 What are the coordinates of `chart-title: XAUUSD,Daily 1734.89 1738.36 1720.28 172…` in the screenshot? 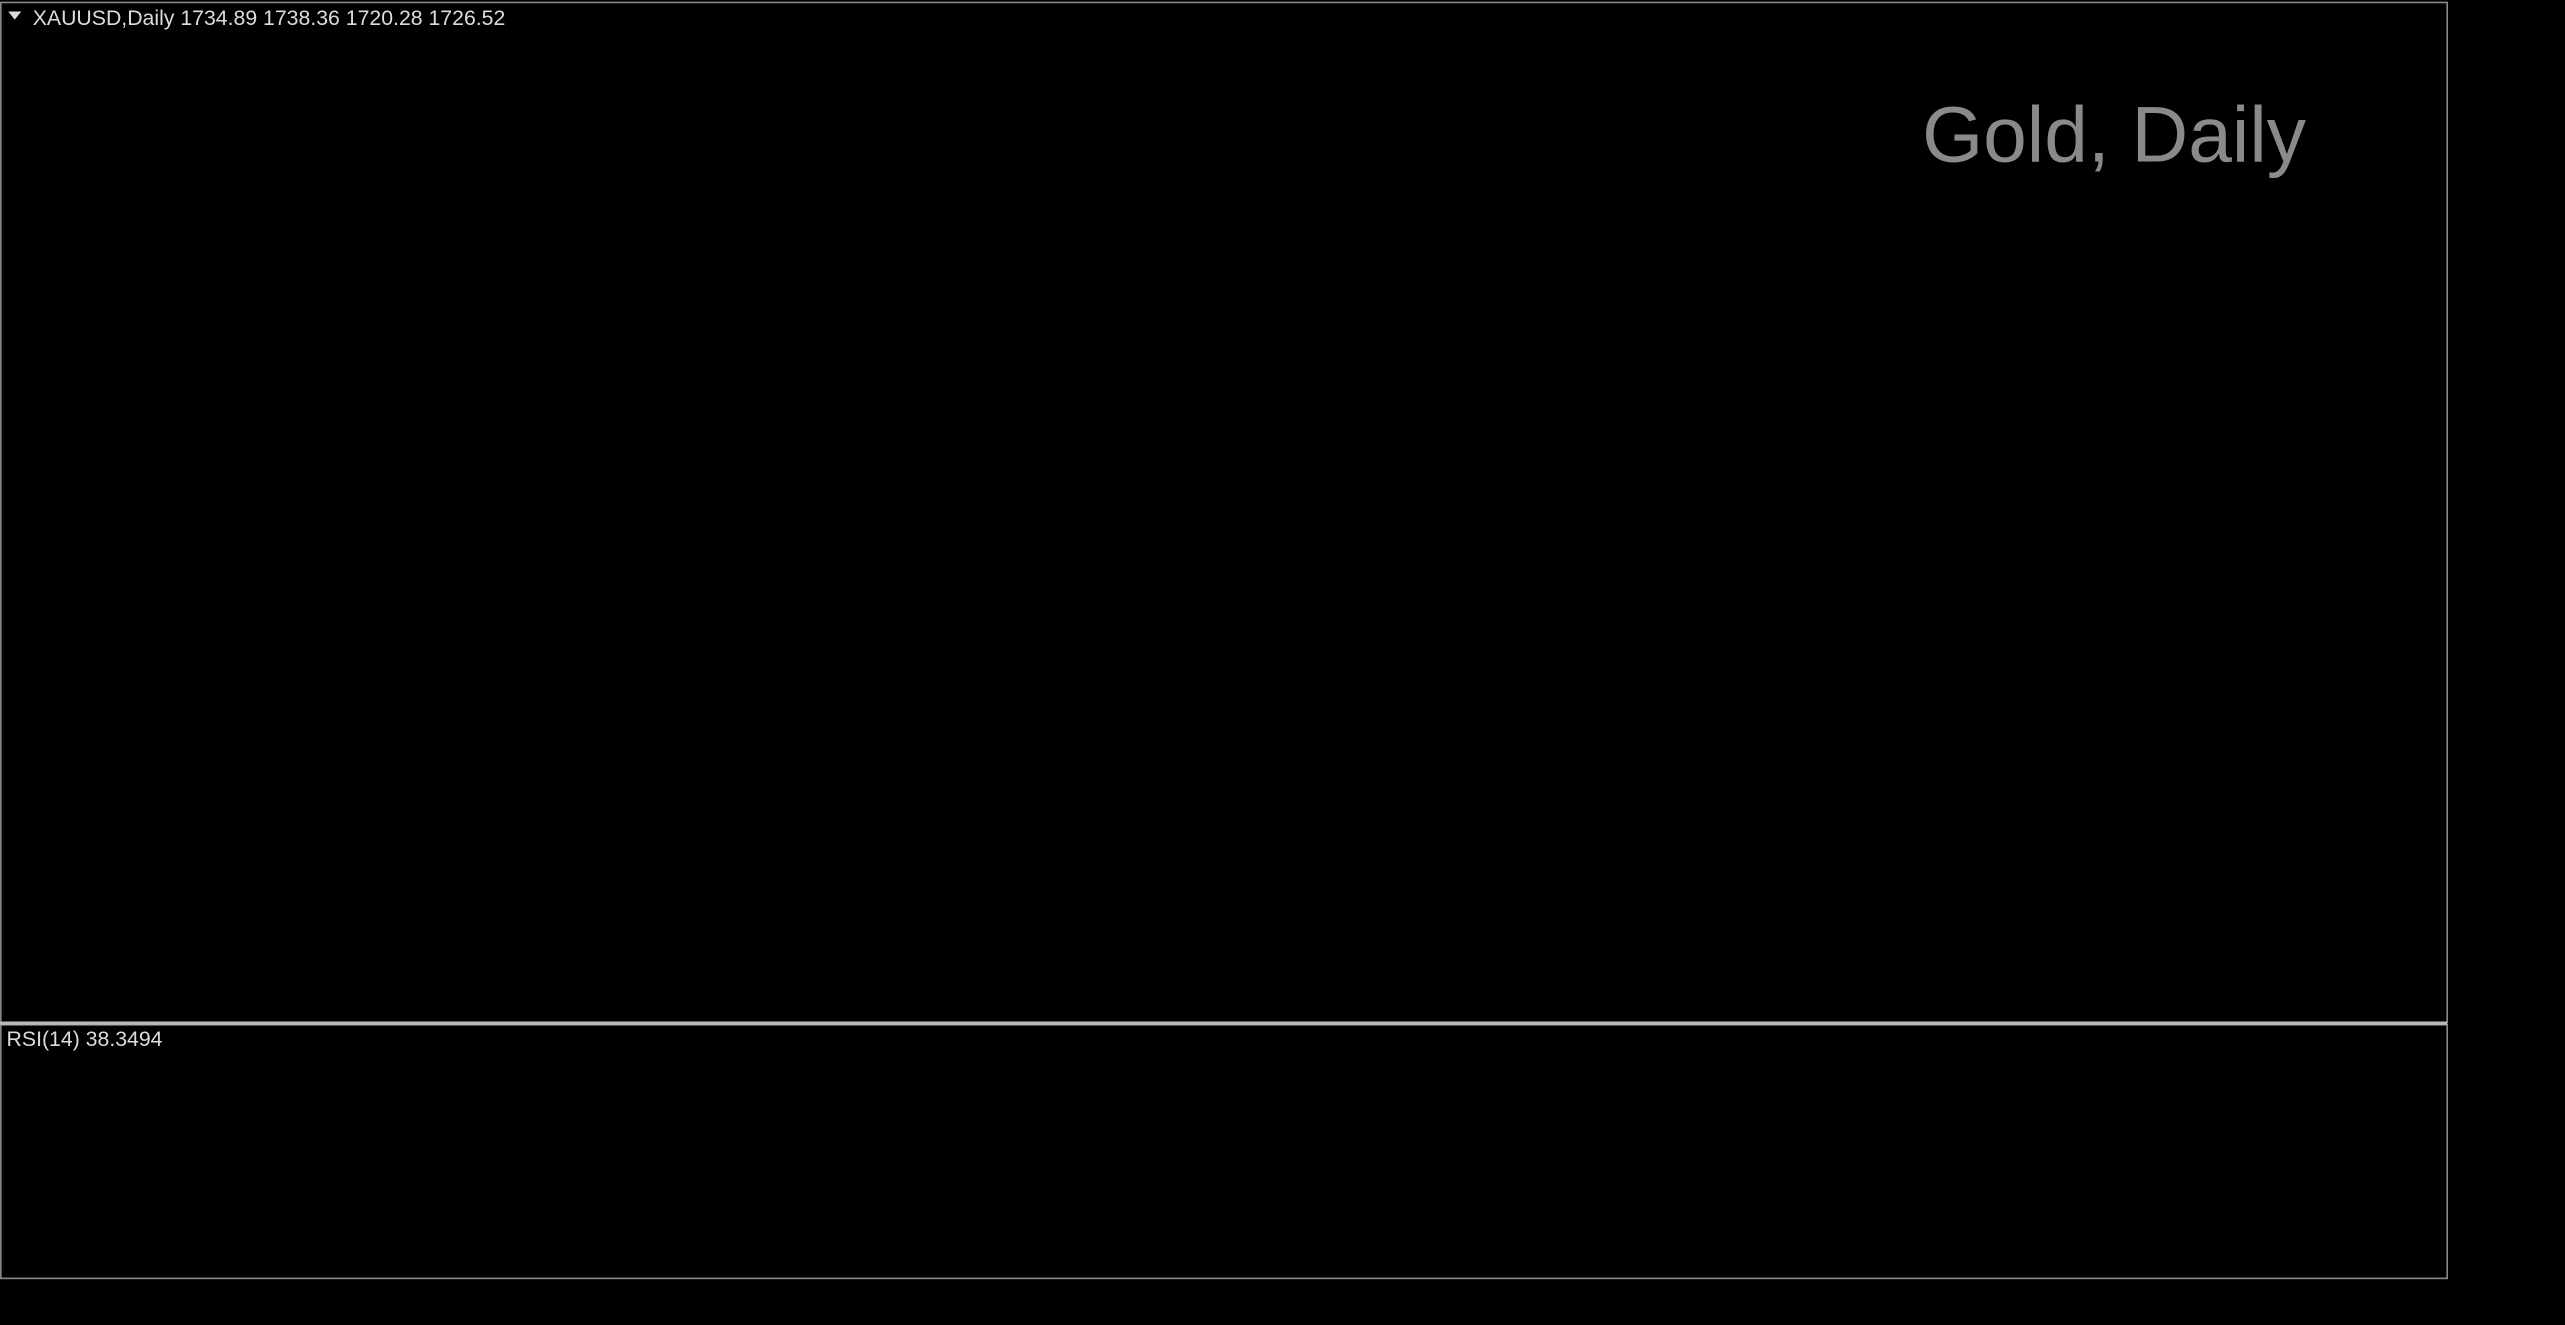 It's located at (269, 18).